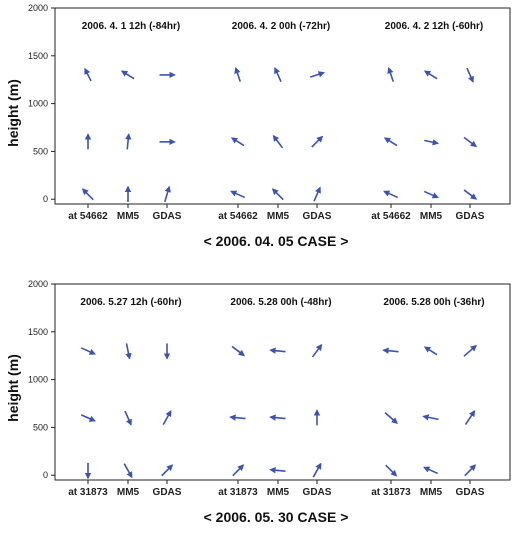 The width and height of the screenshot is (518, 538). Describe the element at coordinates (276, 241) in the screenshot. I see `case-label: < 2006. 04. 05 CASE >` at that location.